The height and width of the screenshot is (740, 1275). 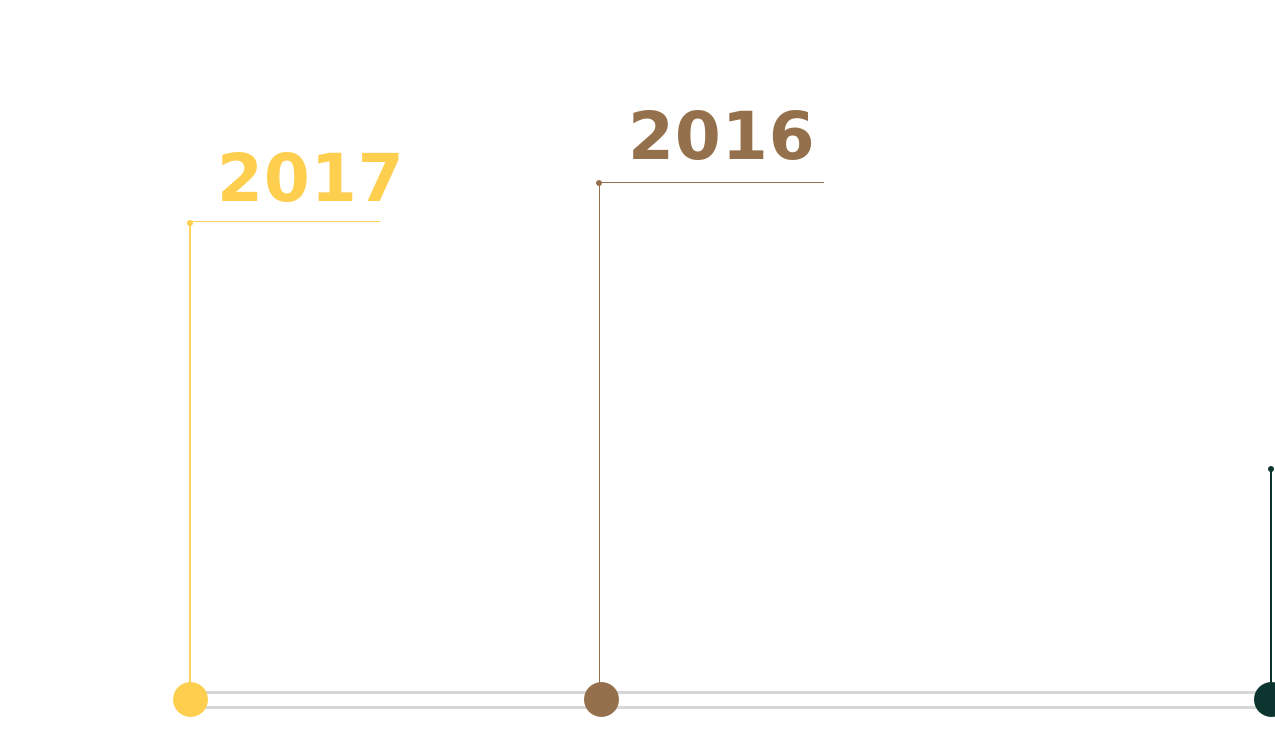 I want to click on timeline-year: 2017, so click(x=311, y=178).